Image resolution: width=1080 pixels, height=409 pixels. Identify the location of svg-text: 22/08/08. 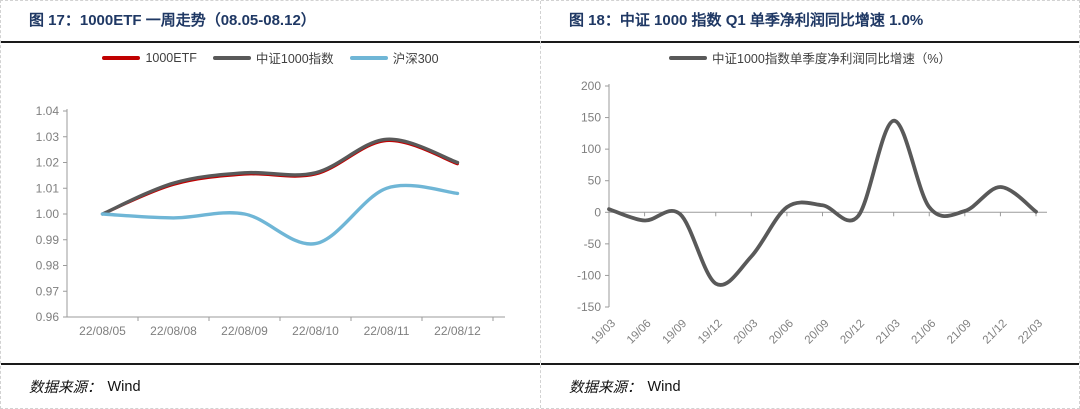
(173, 331).